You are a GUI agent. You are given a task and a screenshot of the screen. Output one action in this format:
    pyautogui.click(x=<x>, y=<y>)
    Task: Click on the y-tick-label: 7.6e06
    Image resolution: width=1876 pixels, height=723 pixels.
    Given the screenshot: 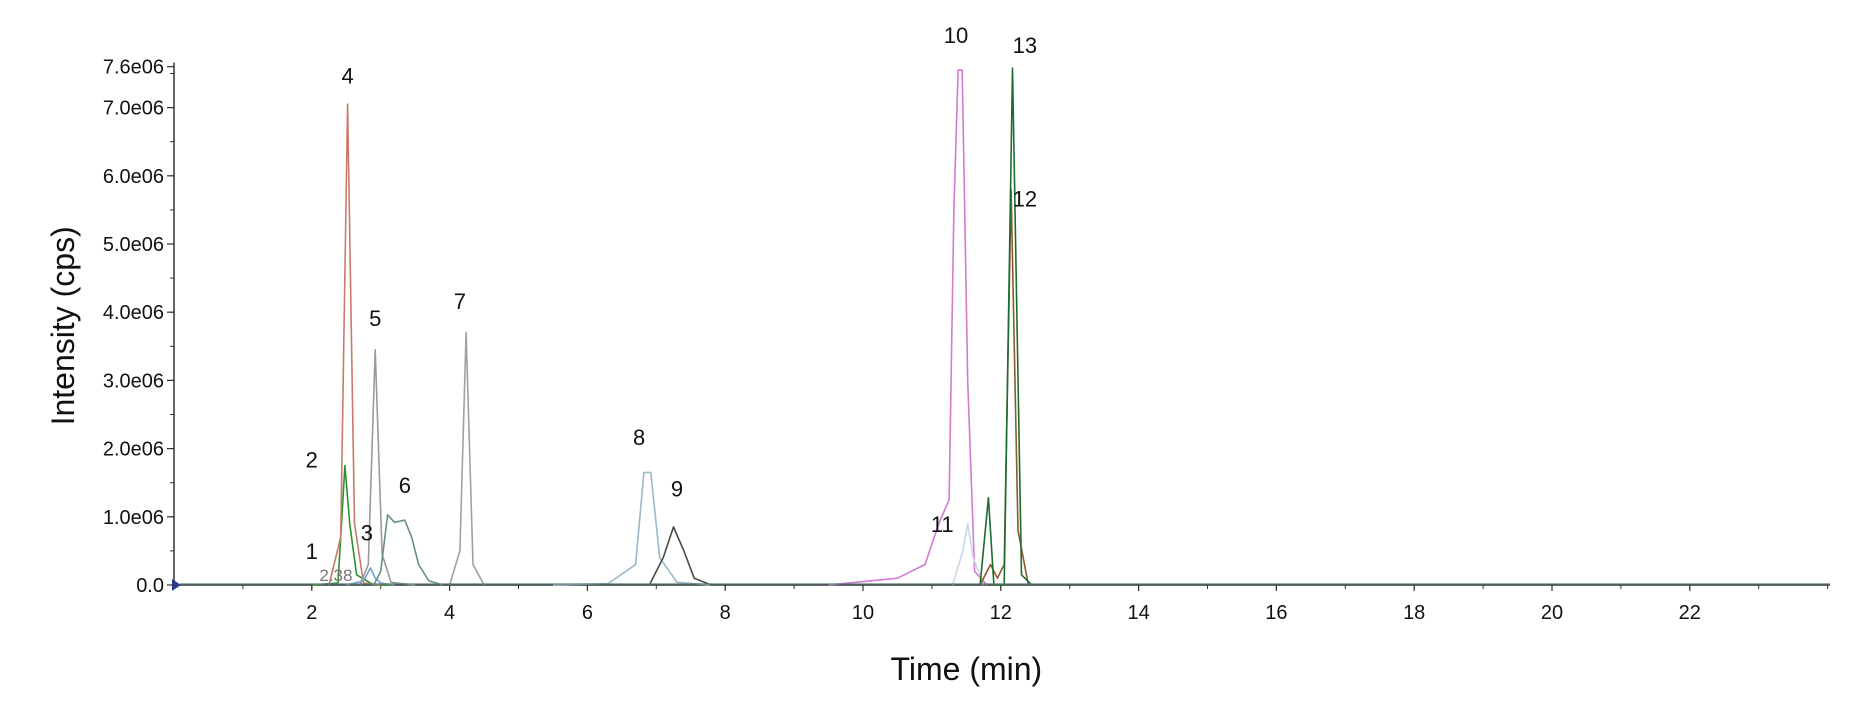 What is the action you would take?
    pyautogui.click(x=133, y=68)
    